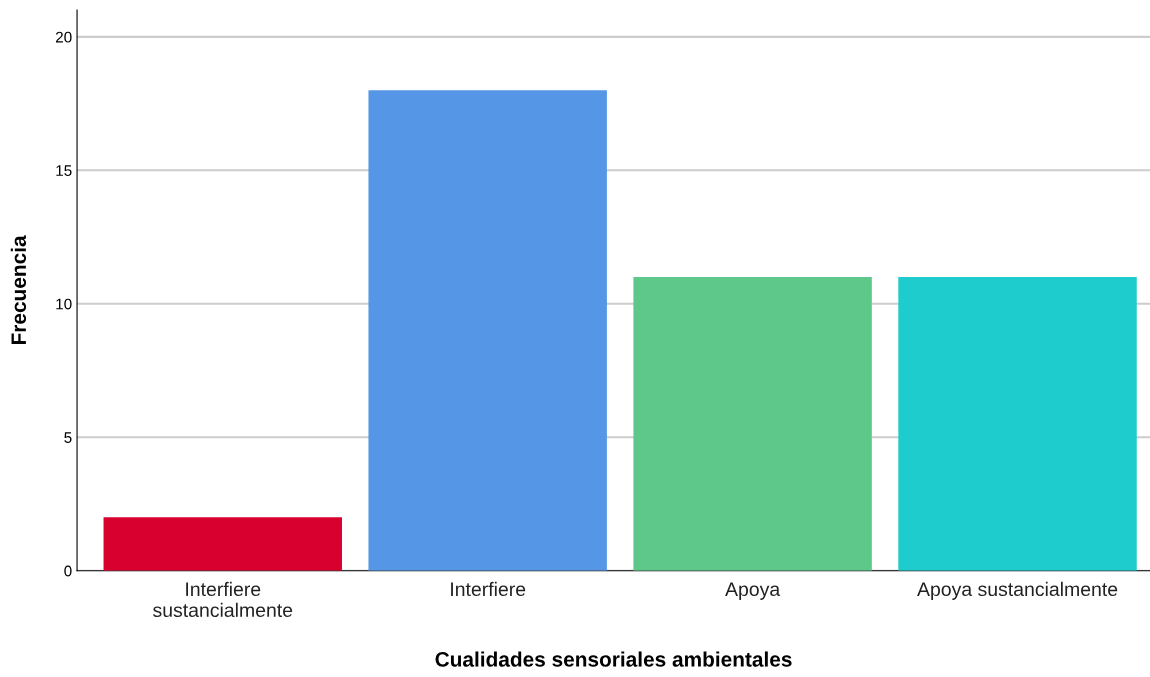 Image resolution: width=1150 pixels, height=677 pixels. I want to click on y-tick-label: 10, so click(64, 304).